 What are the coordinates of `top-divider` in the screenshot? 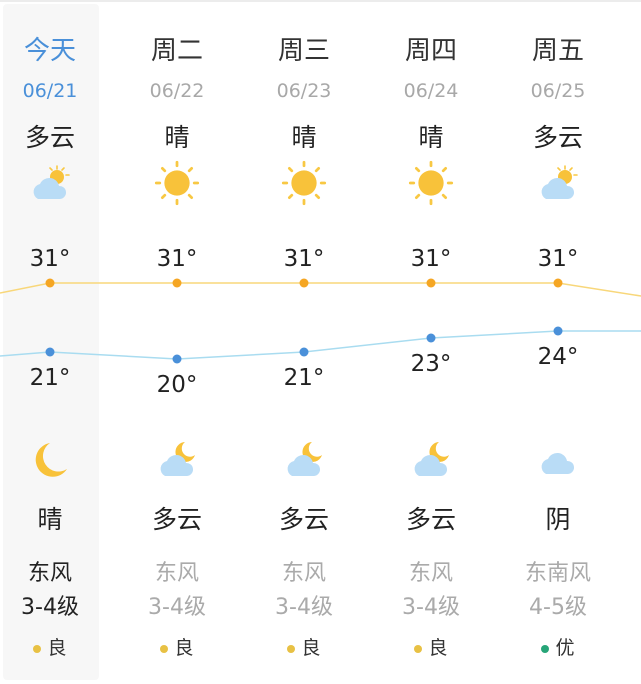 It's located at (320, 1).